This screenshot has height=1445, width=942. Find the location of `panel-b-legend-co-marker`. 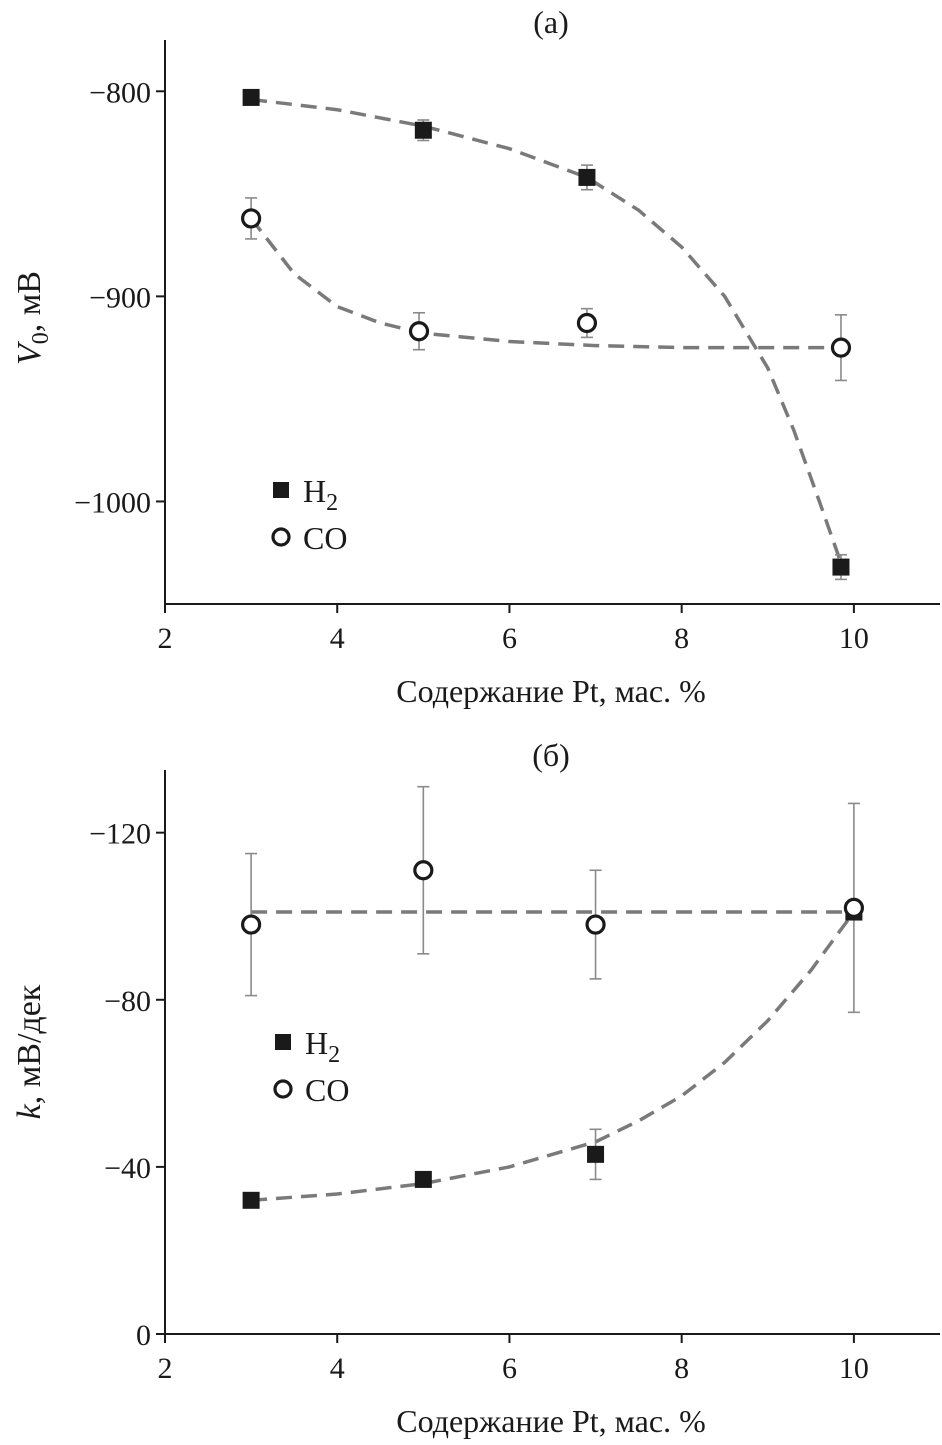

panel-b-legend-co-marker is located at coordinates (283, 1089).